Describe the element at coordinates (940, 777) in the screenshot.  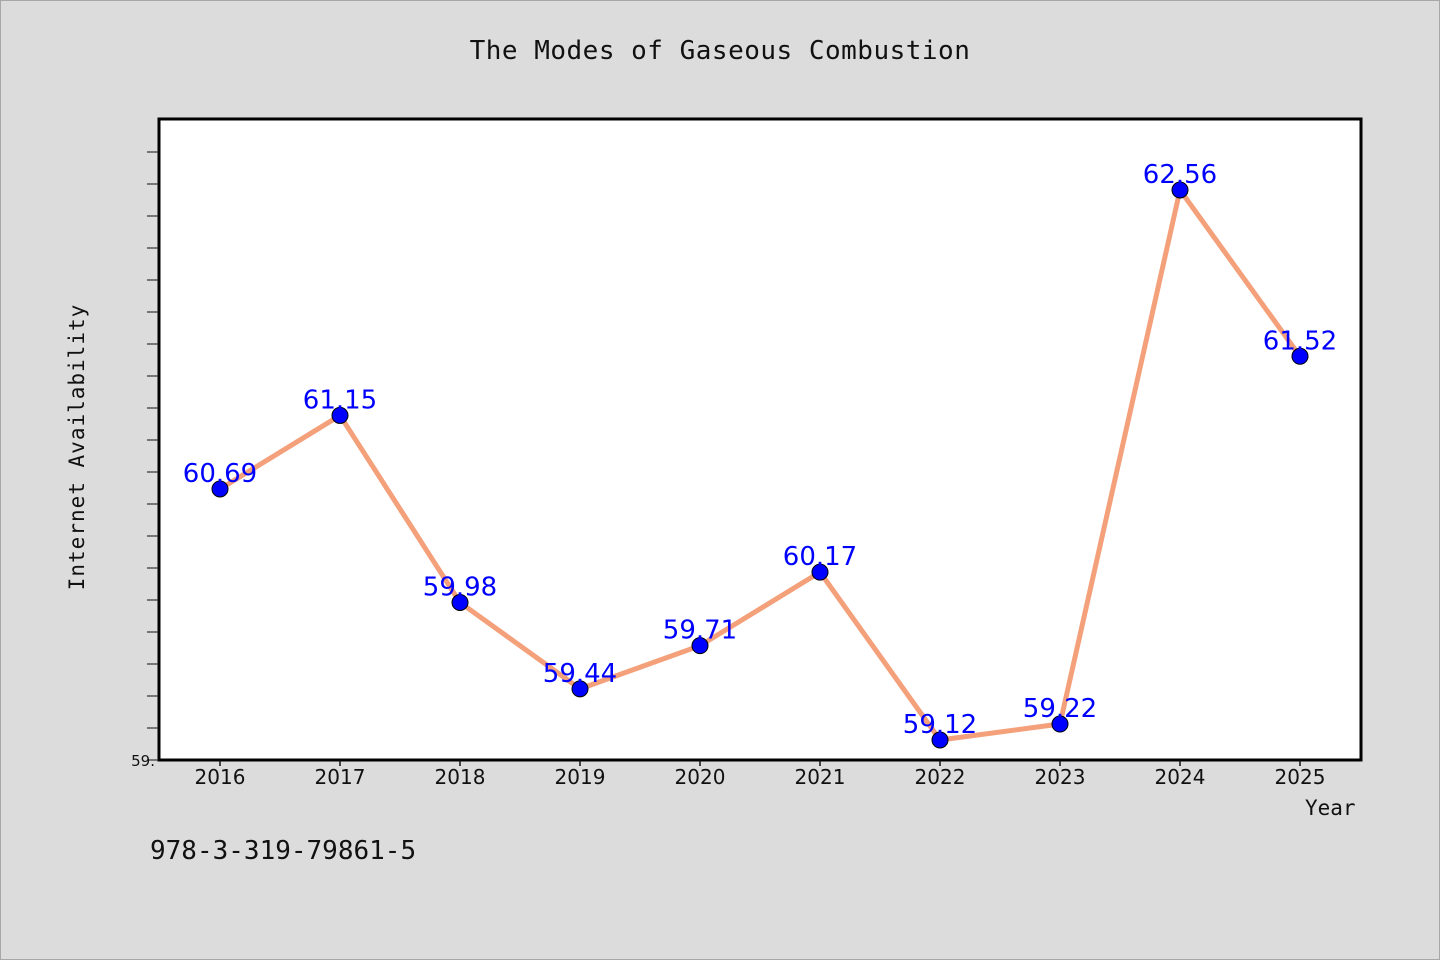
I see `x-tick-label: 2022` at that location.